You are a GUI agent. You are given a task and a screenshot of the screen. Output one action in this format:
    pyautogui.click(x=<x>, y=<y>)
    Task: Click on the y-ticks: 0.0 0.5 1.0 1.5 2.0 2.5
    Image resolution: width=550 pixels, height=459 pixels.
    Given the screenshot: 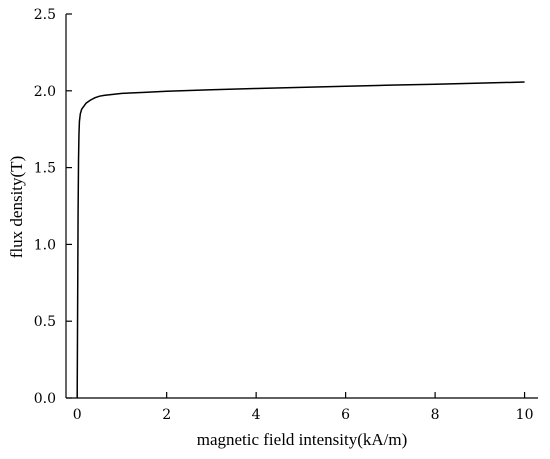 What is the action you would take?
    pyautogui.click(x=53, y=207)
    